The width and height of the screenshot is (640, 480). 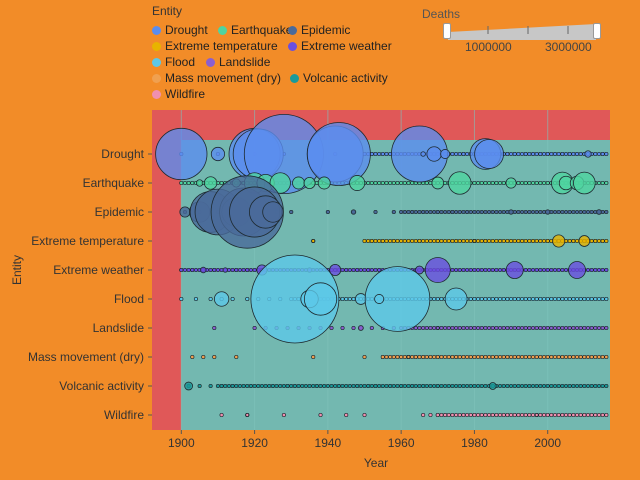 What do you see at coordinates (447, 31) in the screenshot?
I see `size-slider-min-handle` at bounding box center [447, 31].